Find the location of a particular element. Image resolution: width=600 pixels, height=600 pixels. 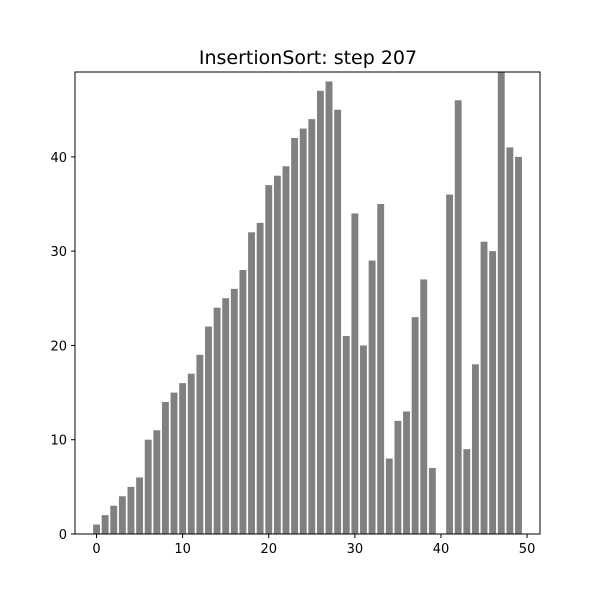

y-tick-label: 30 is located at coordinates (58, 252).